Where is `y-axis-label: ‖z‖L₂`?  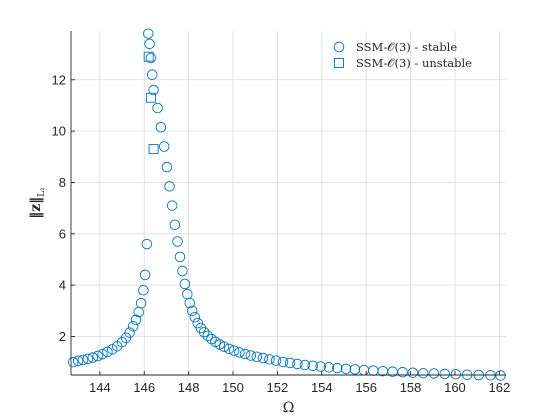
y-axis-label: ‖z‖L₂ is located at coordinates (37, 203).